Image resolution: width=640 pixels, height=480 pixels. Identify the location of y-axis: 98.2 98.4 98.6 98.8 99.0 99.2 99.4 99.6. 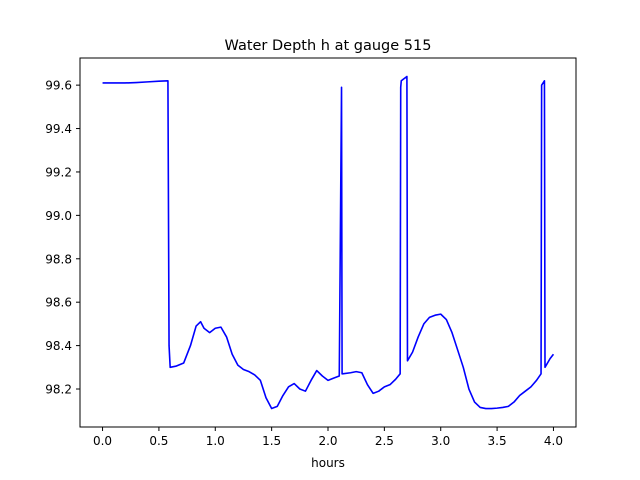
(62, 238).